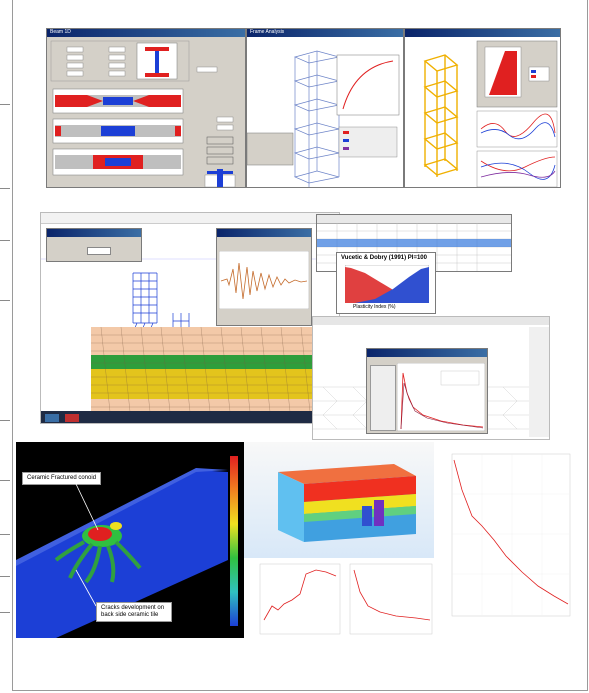  I want to click on beam-window: Beam 1D, so click(146, 108).